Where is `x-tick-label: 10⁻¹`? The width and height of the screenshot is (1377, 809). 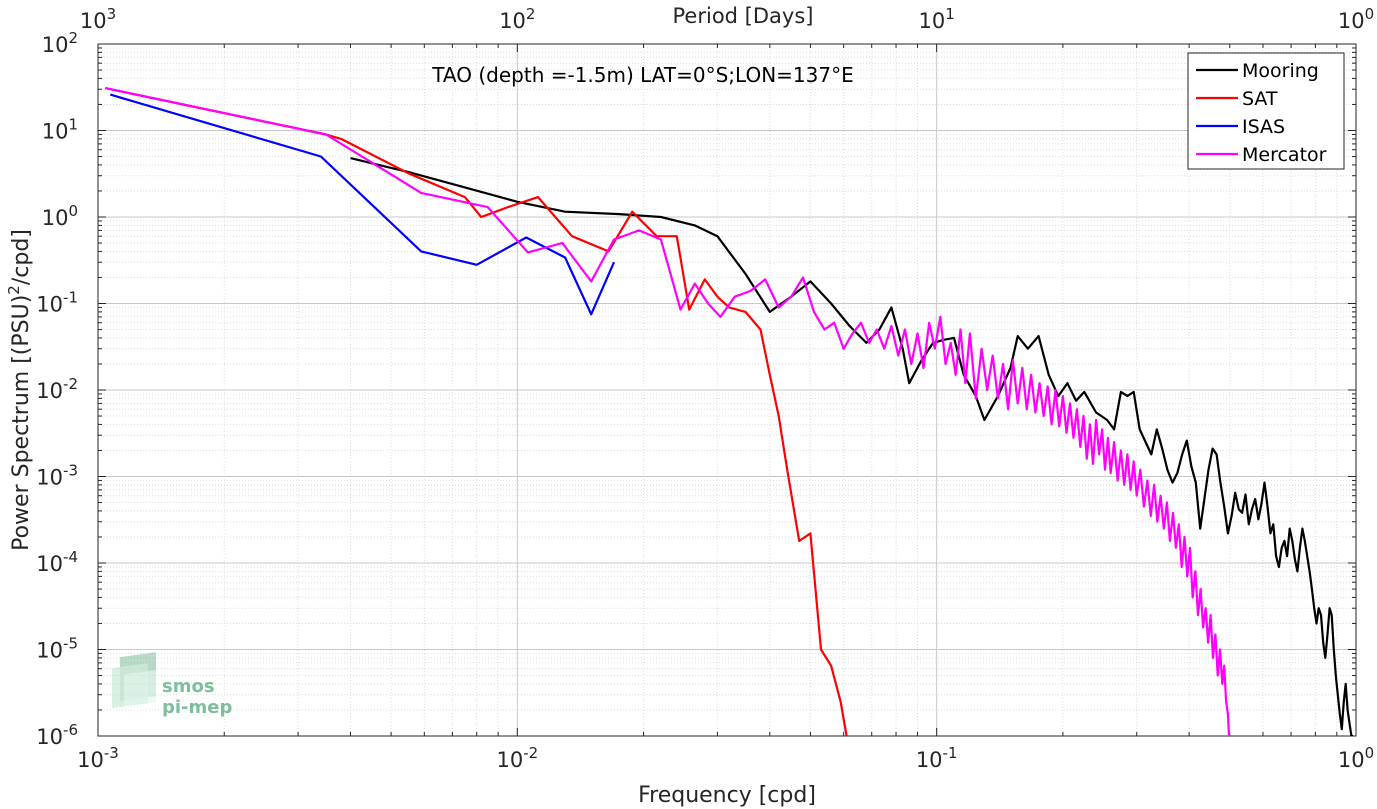
x-tick-label: 10⁻¹ is located at coordinates (937, 758).